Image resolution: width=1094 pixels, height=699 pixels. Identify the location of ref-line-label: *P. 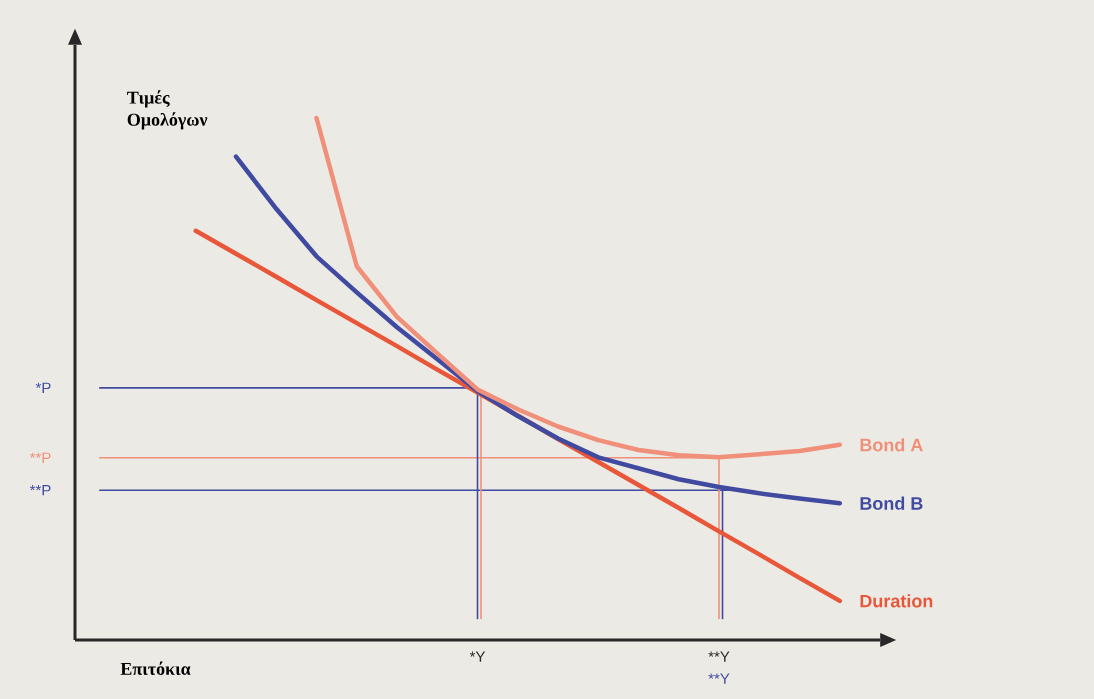
(43, 388).